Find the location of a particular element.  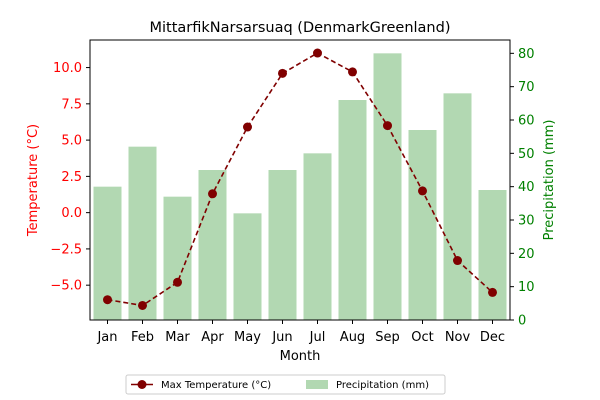

x-tick-label: Sep is located at coordinates (387, 337).